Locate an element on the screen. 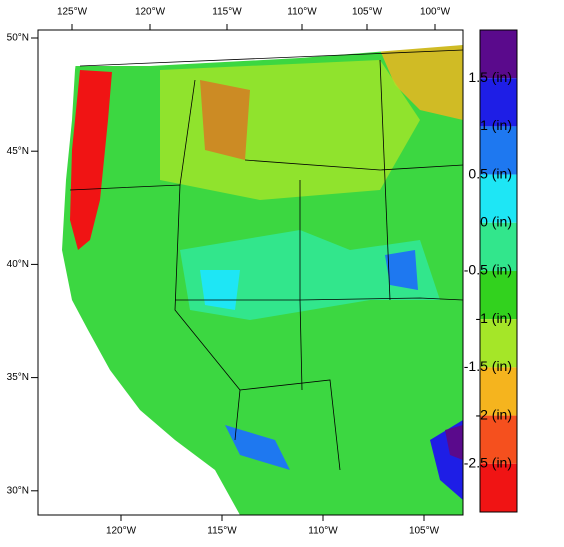  top-tick-label: 100°W is located at coordinates (435, 12).